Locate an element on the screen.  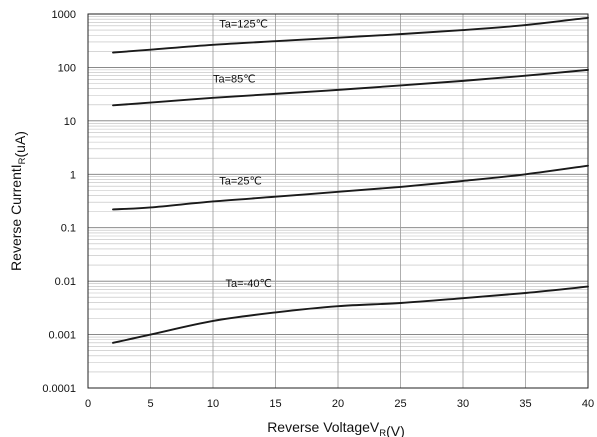
y-tick-label: 0.001 is located at coordinates (62, 336).